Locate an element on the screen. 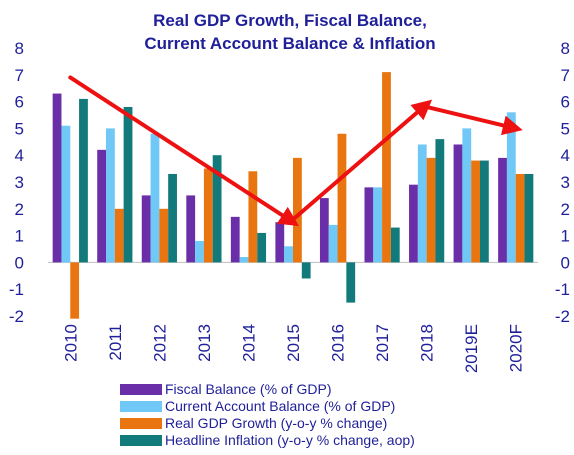  bar-4-2019E is located at coordinates (484, 212).